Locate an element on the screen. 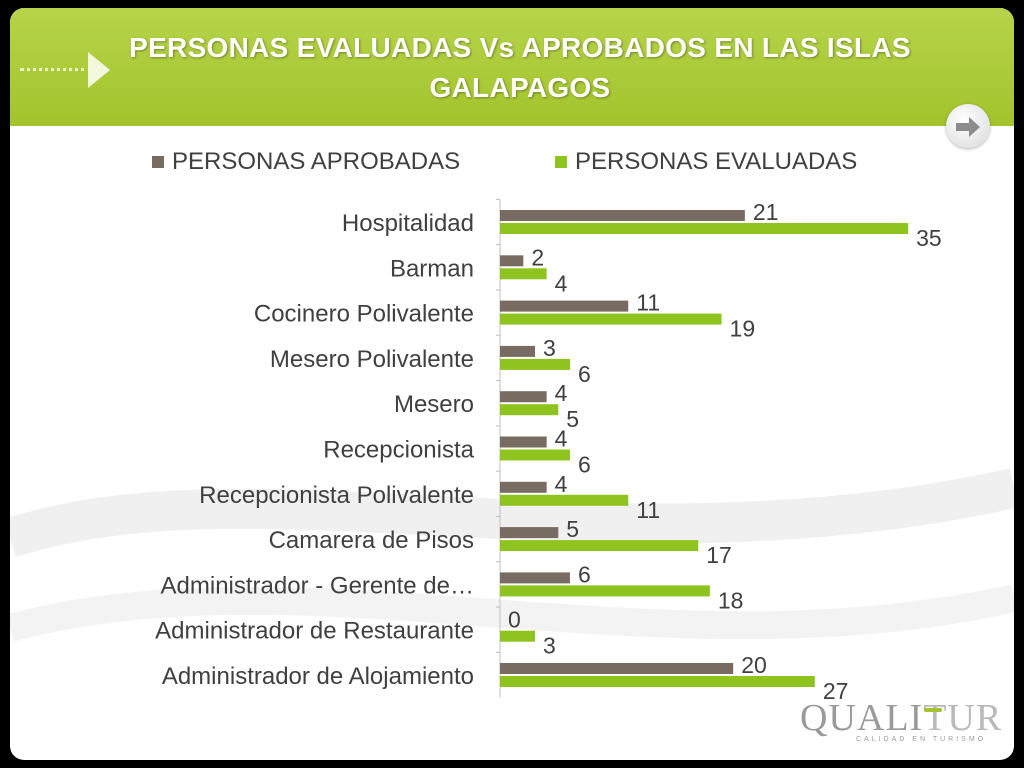 This screenshot has height=768, width=1024. qualitur-logo: QUALITUR CALIDAD EN TURISMO is located at coordinates (901, 723).